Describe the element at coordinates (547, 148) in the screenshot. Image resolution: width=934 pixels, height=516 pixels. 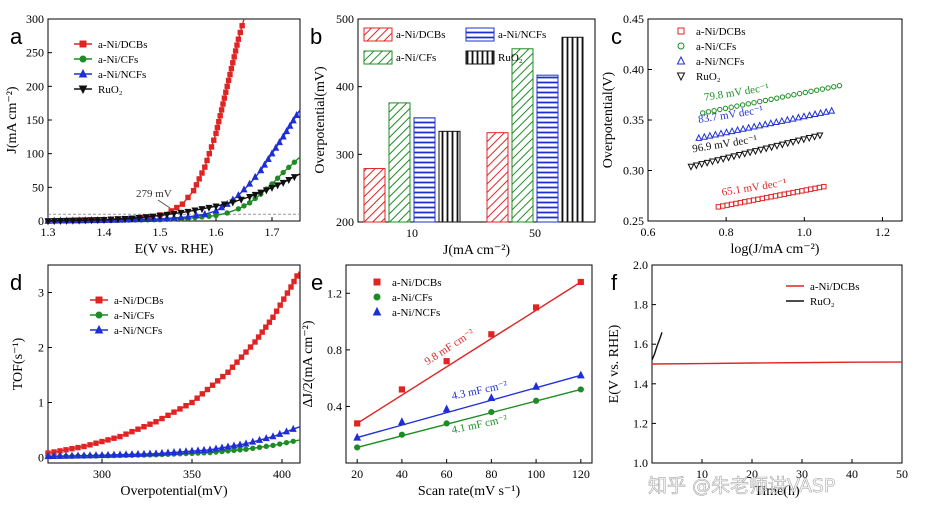
I see `bar` at that location.